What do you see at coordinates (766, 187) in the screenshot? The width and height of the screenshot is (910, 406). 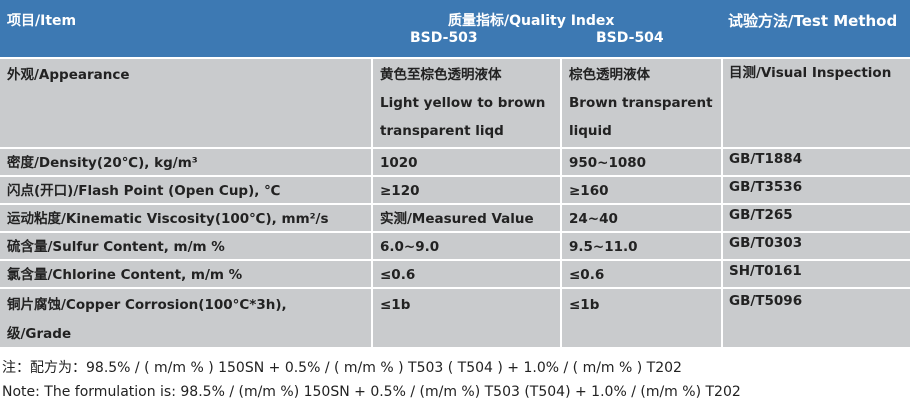 I see `row-method: GB/T3536` at bounding box center [766, 187].